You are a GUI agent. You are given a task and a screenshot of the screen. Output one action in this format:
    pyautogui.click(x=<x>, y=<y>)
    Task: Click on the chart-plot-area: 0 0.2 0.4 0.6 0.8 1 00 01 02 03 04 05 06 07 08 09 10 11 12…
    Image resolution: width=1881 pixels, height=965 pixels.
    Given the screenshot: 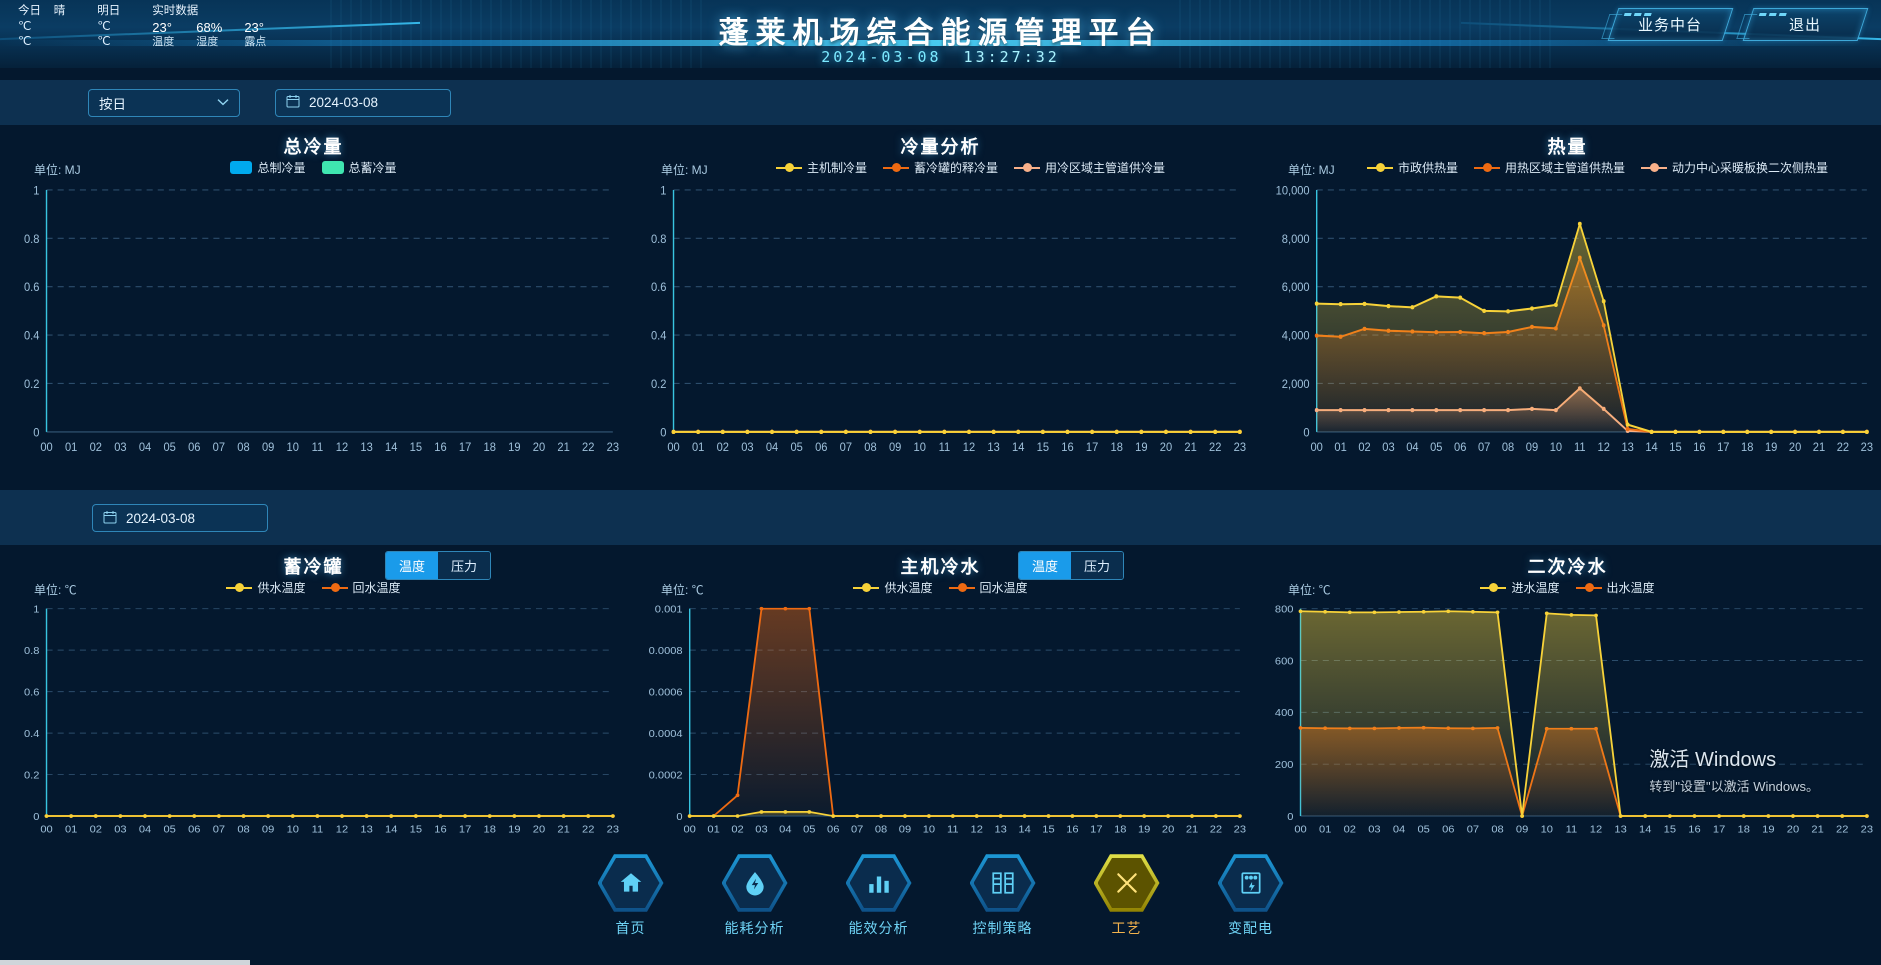 What is the action you would take?
    pyautogui.click(x=940, y=321)
    